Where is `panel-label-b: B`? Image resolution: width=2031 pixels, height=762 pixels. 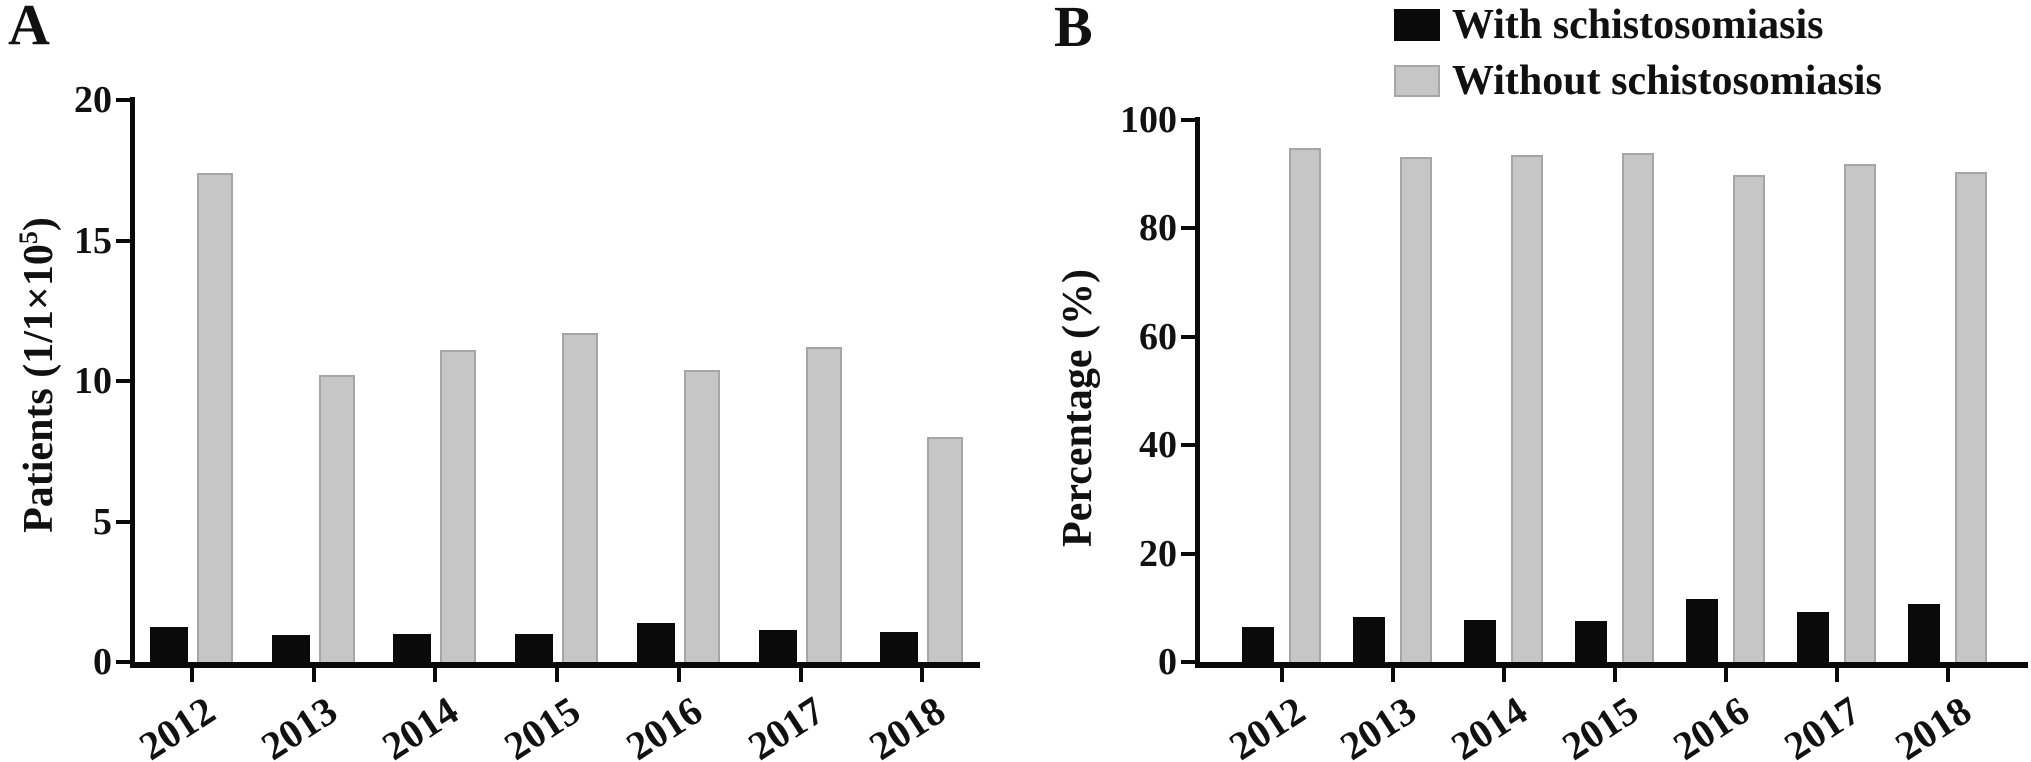 panel-label-b: B is located at coordinates (1073, 29).